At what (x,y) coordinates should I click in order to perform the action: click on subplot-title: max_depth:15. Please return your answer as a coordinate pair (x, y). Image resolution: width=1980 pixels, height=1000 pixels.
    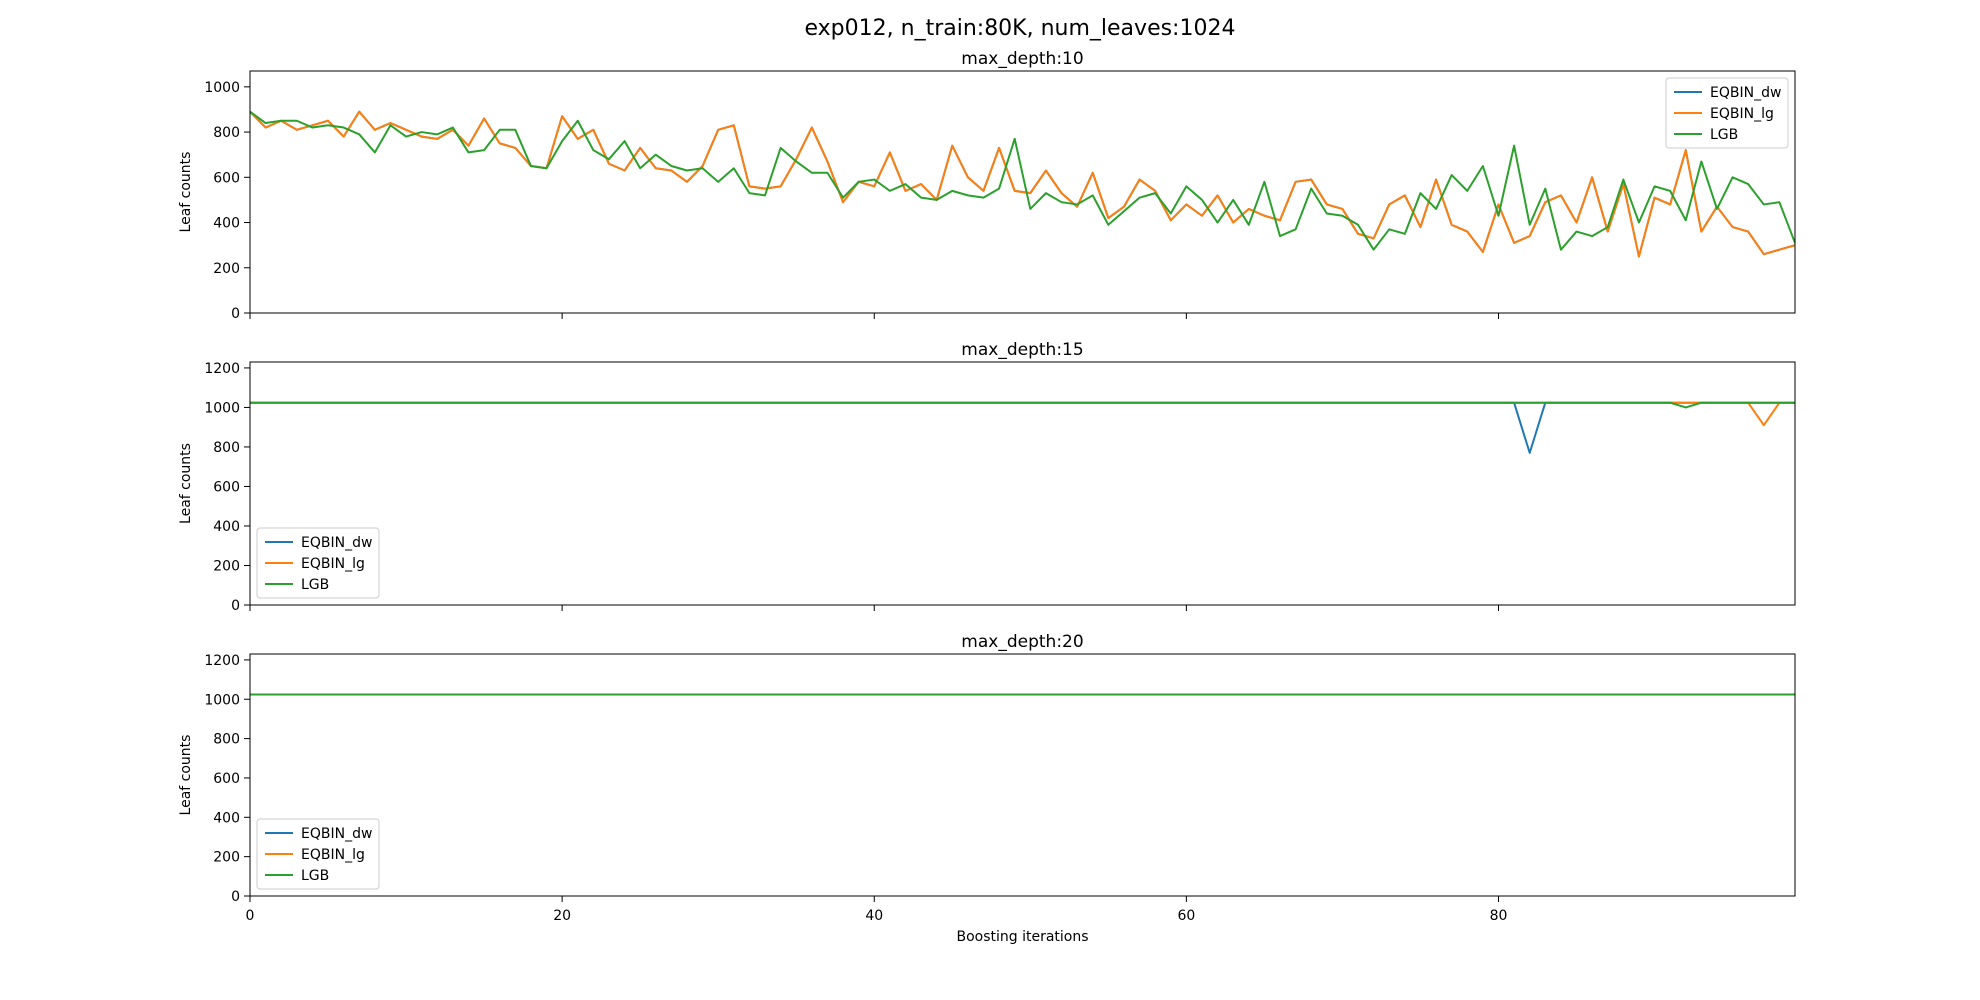
    Looking at the image, I should click on (1022, 350).